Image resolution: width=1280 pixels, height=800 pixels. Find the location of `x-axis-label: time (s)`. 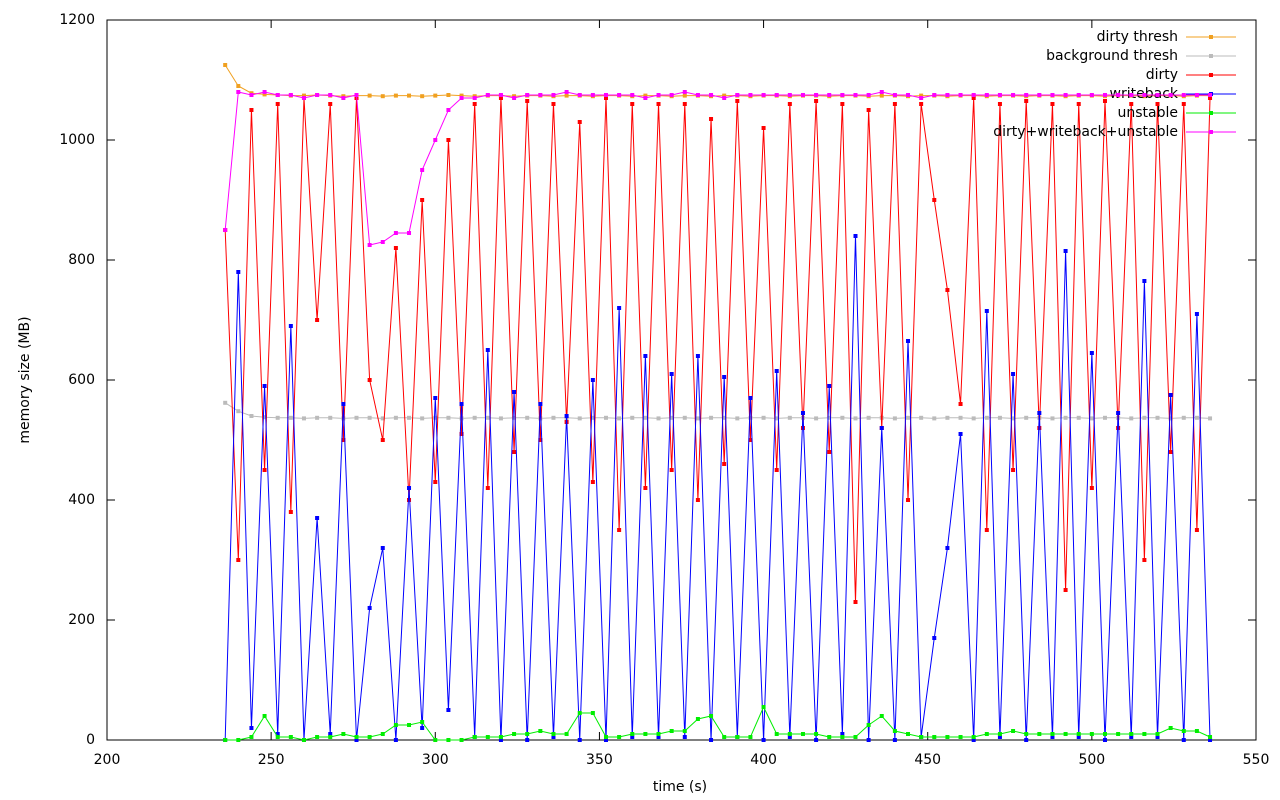

x-axis-label: time (s) is located at coordinates (680, 787).